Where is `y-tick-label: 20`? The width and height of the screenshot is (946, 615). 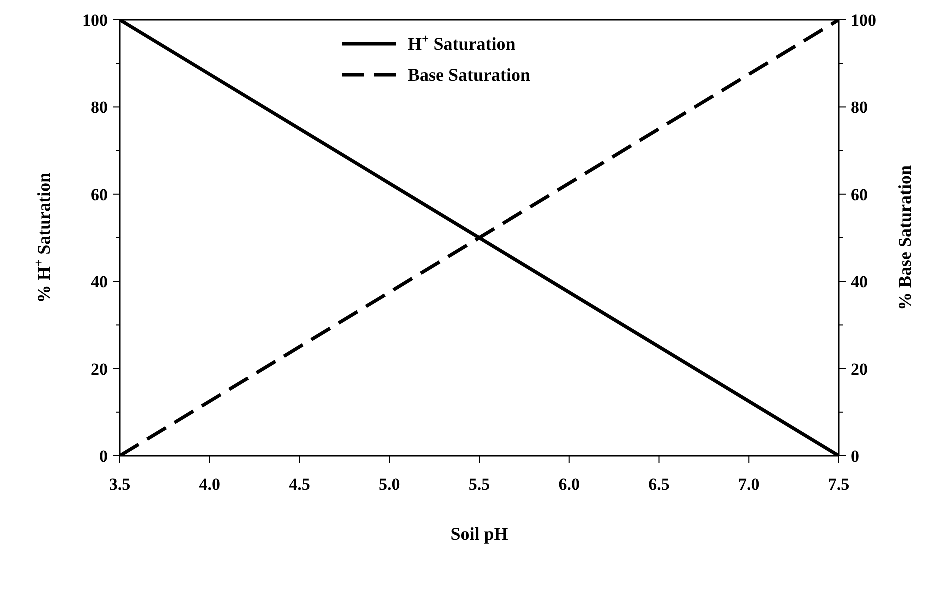
y-tick-label: 20 is located at coordinates (99, 369).